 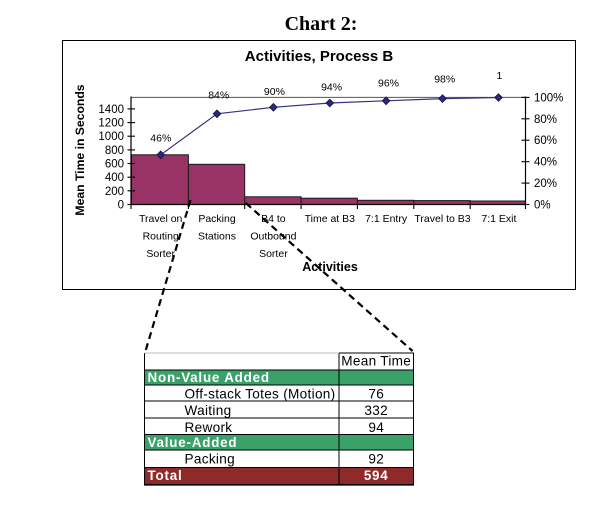 I want to click on svg-text: 94, so click(x=376, y=427).